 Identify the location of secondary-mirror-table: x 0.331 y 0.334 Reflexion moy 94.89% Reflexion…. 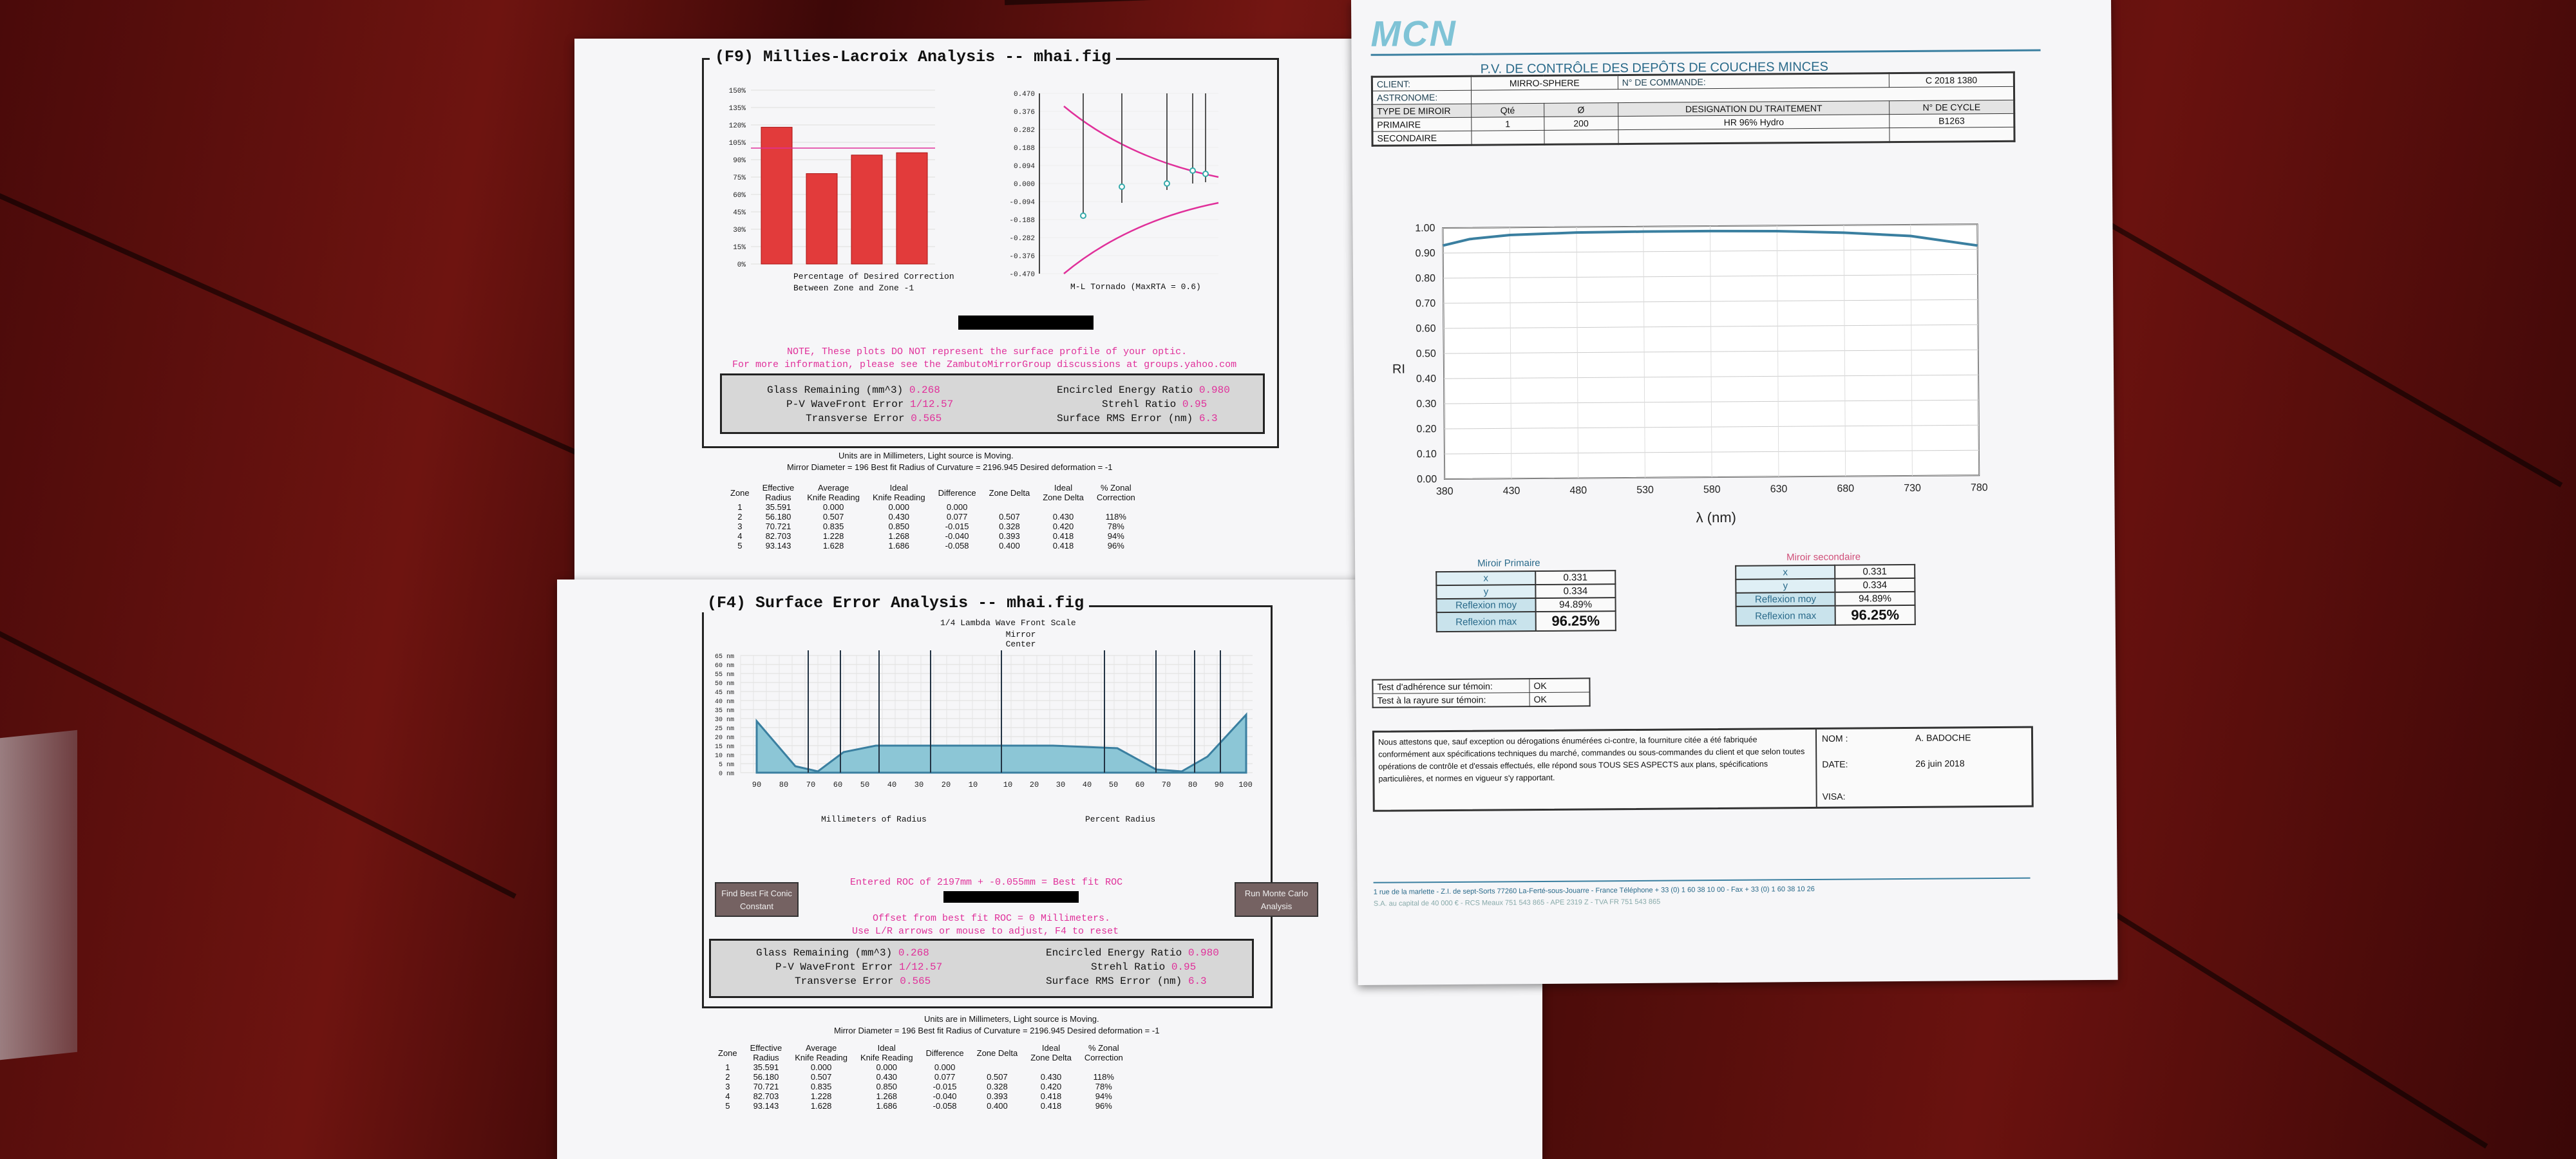
(1826, 595).